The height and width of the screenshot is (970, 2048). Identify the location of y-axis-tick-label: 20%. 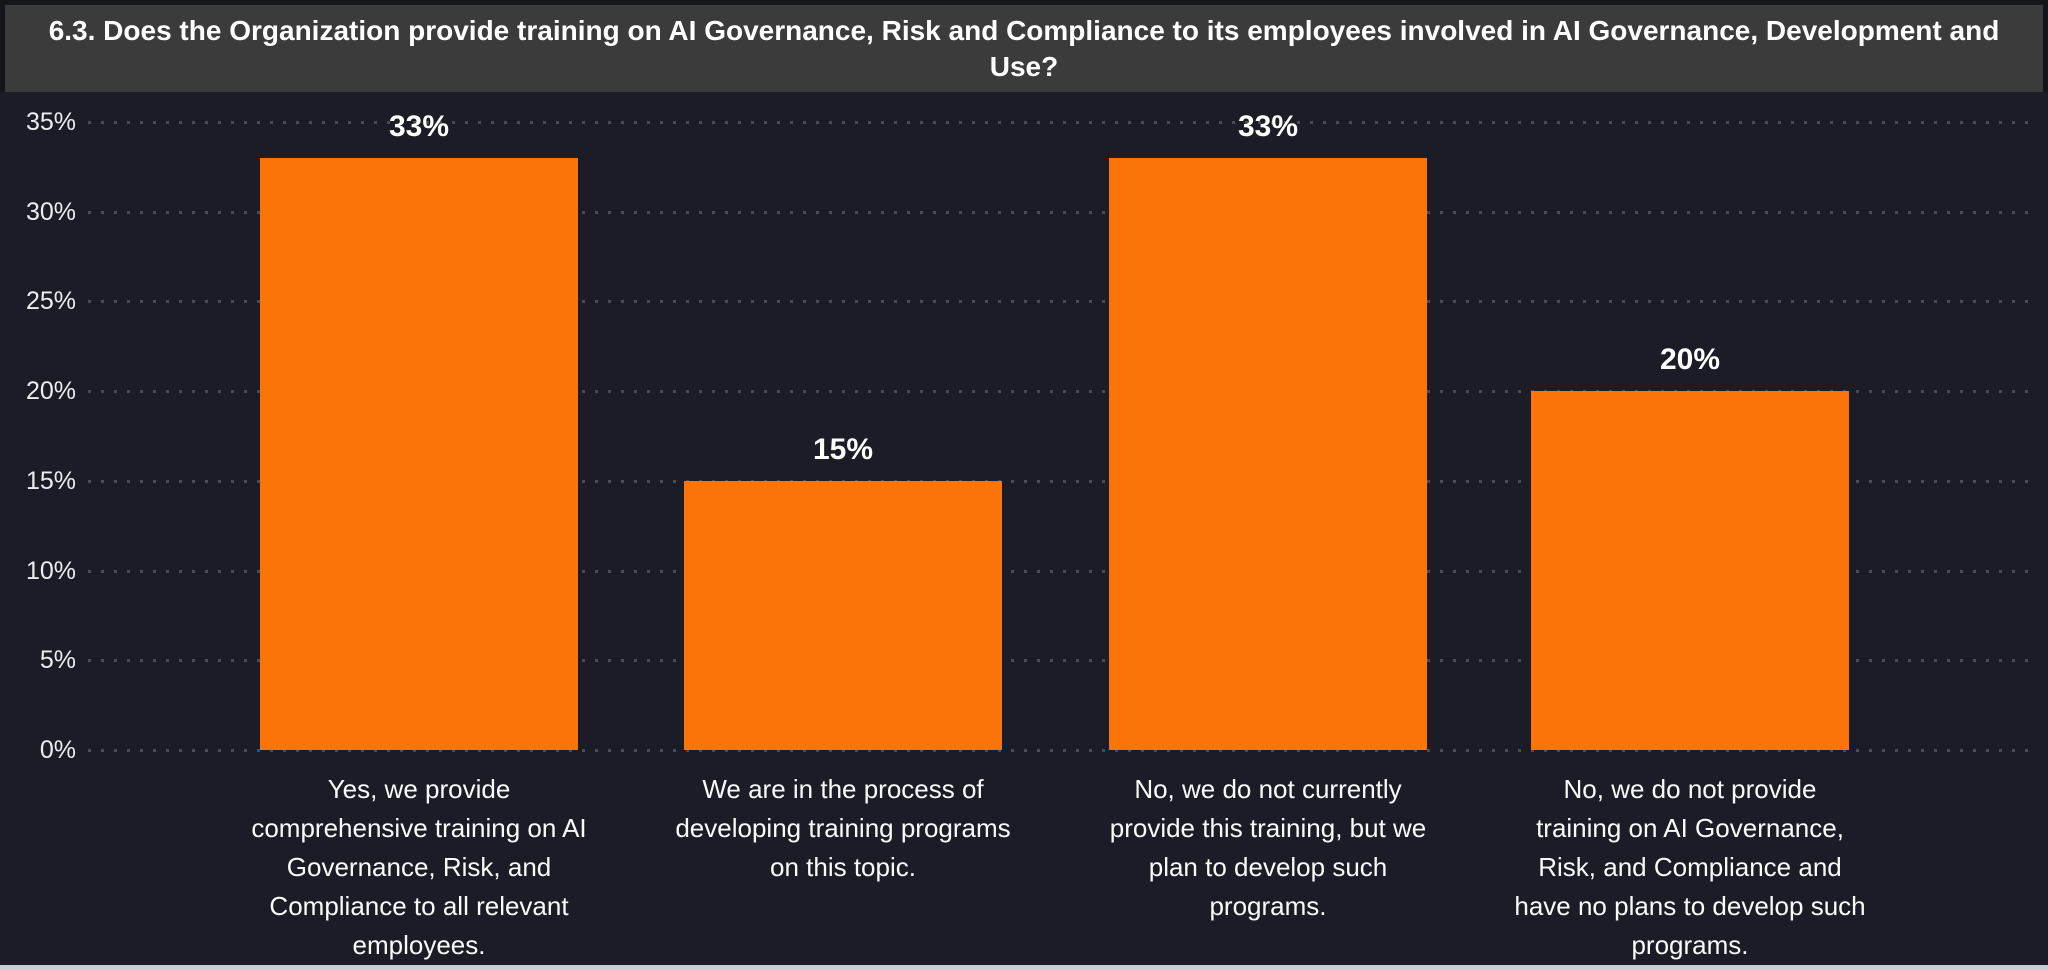
(50, 391).